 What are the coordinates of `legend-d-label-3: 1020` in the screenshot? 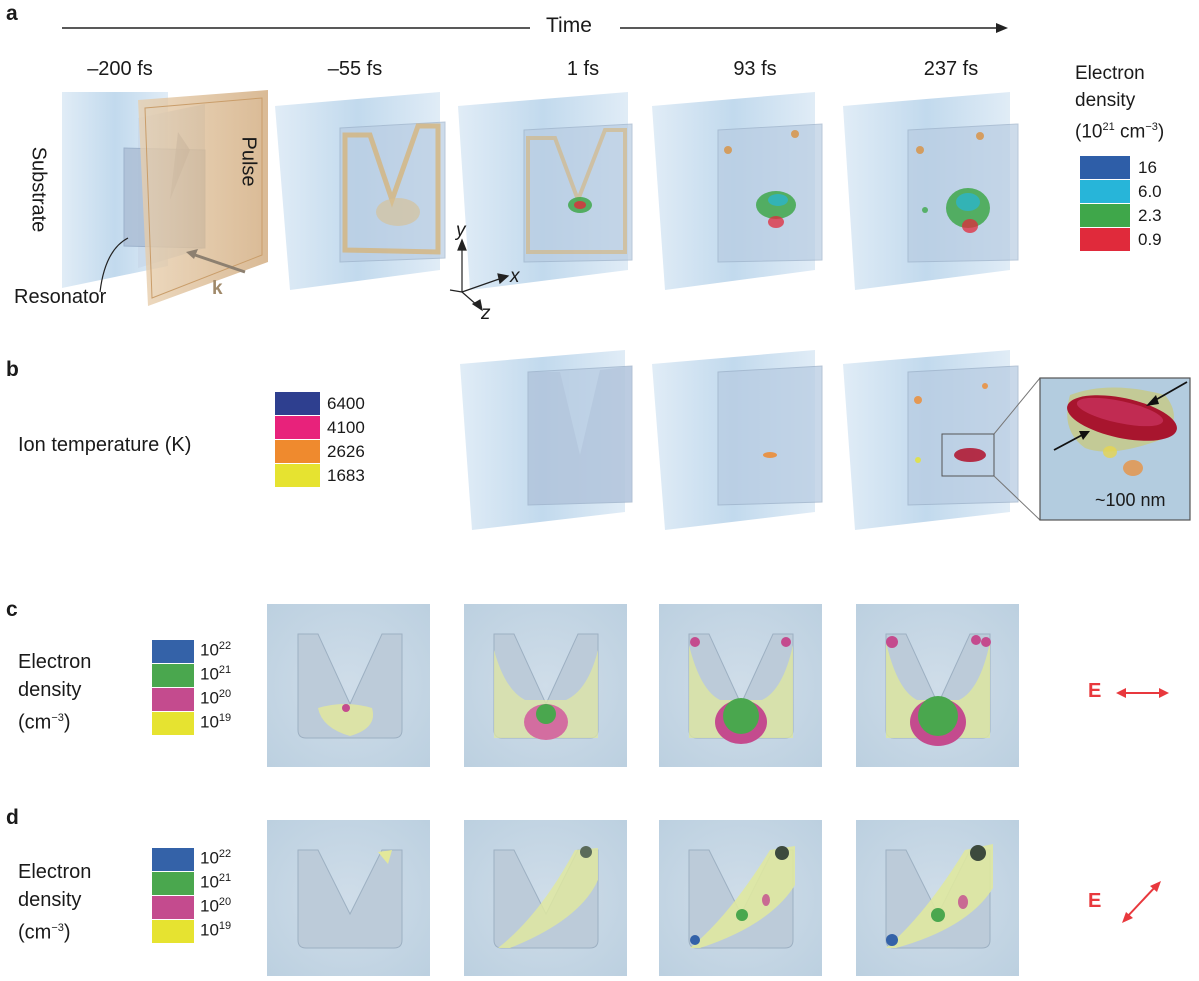 It's located at (216, 906).